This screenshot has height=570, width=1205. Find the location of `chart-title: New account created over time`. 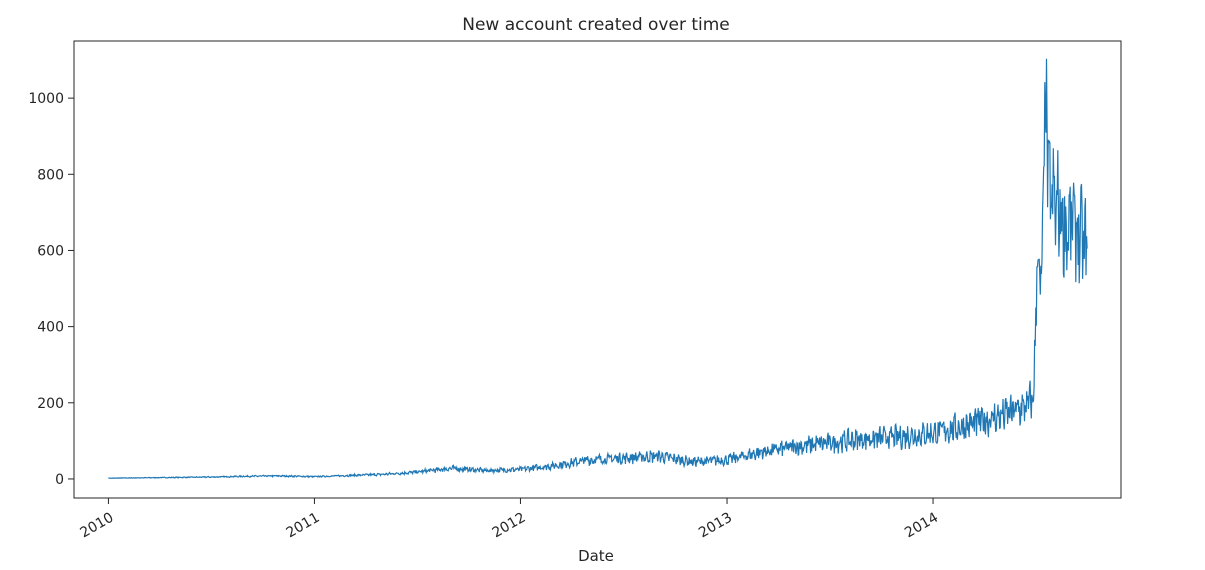

chart-title: New account created over time is located at coordinates (596, 25).